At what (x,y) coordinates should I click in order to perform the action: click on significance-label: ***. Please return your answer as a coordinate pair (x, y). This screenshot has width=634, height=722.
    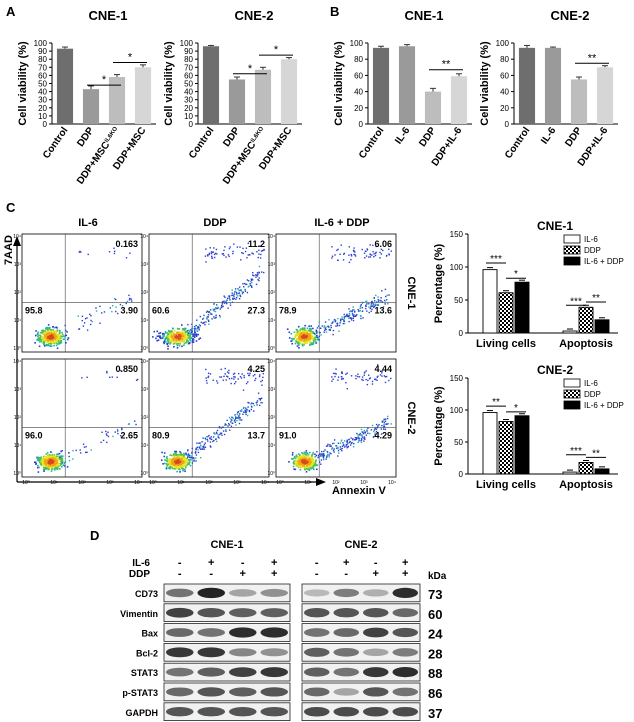
    Looking at the image, I should click on (576, 301).